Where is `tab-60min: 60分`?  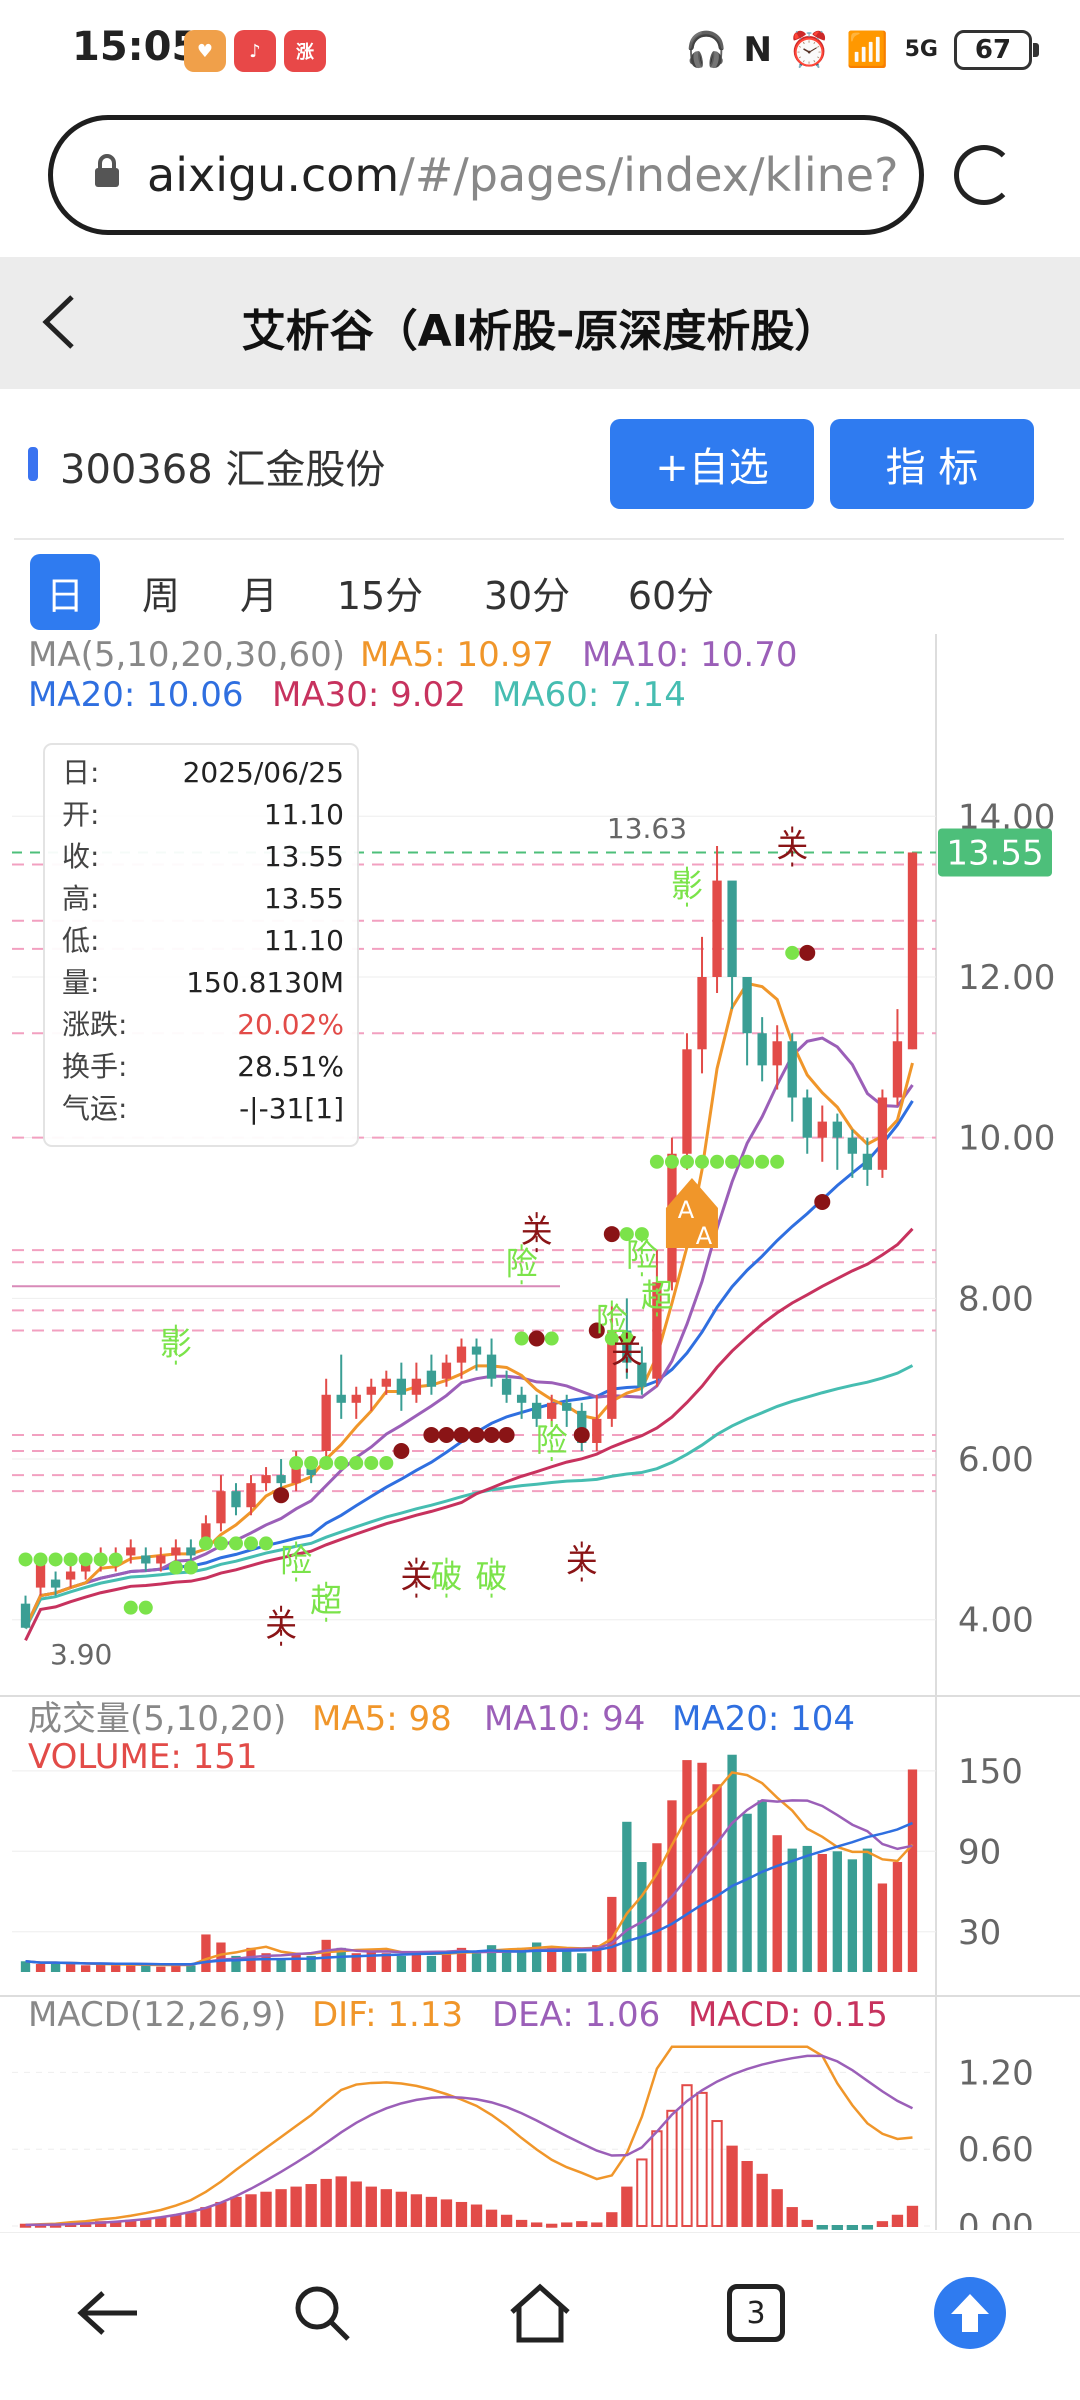
tab-60min: 60分 is located at coordinates (671, 595).